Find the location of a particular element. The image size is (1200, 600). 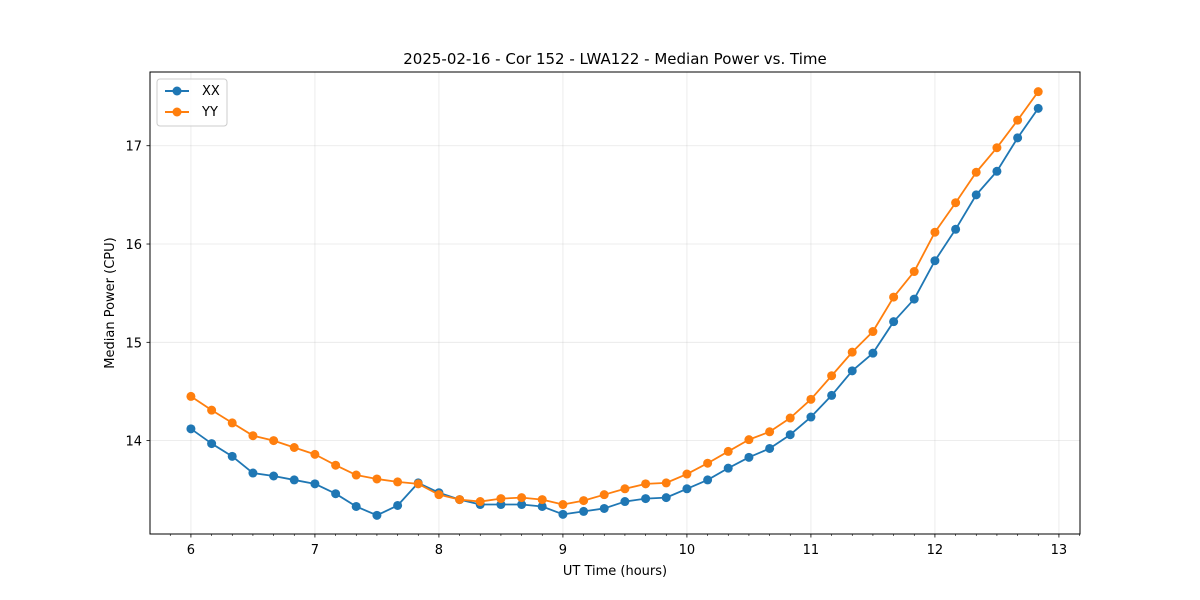

y-tick-label: 16 is located at coordinates (133, 245).